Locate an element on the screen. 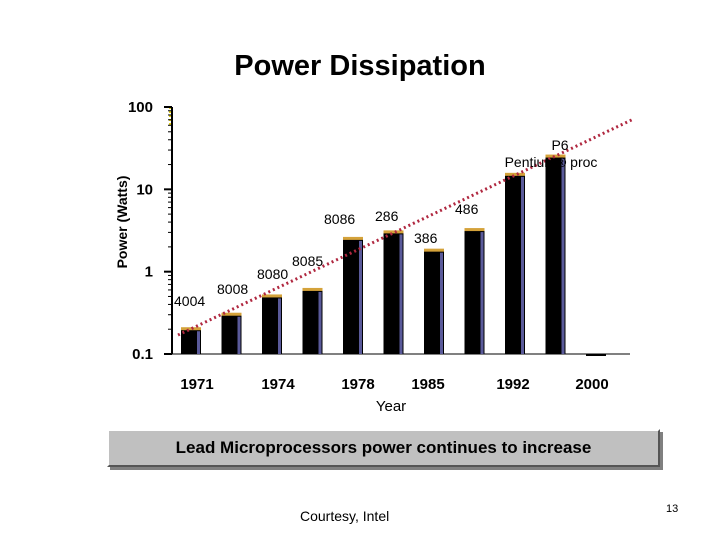 The width and height of the screenshot is (720, 540). courtesy-credit: Courtesy, Intel is located at coordinates (345, 516).